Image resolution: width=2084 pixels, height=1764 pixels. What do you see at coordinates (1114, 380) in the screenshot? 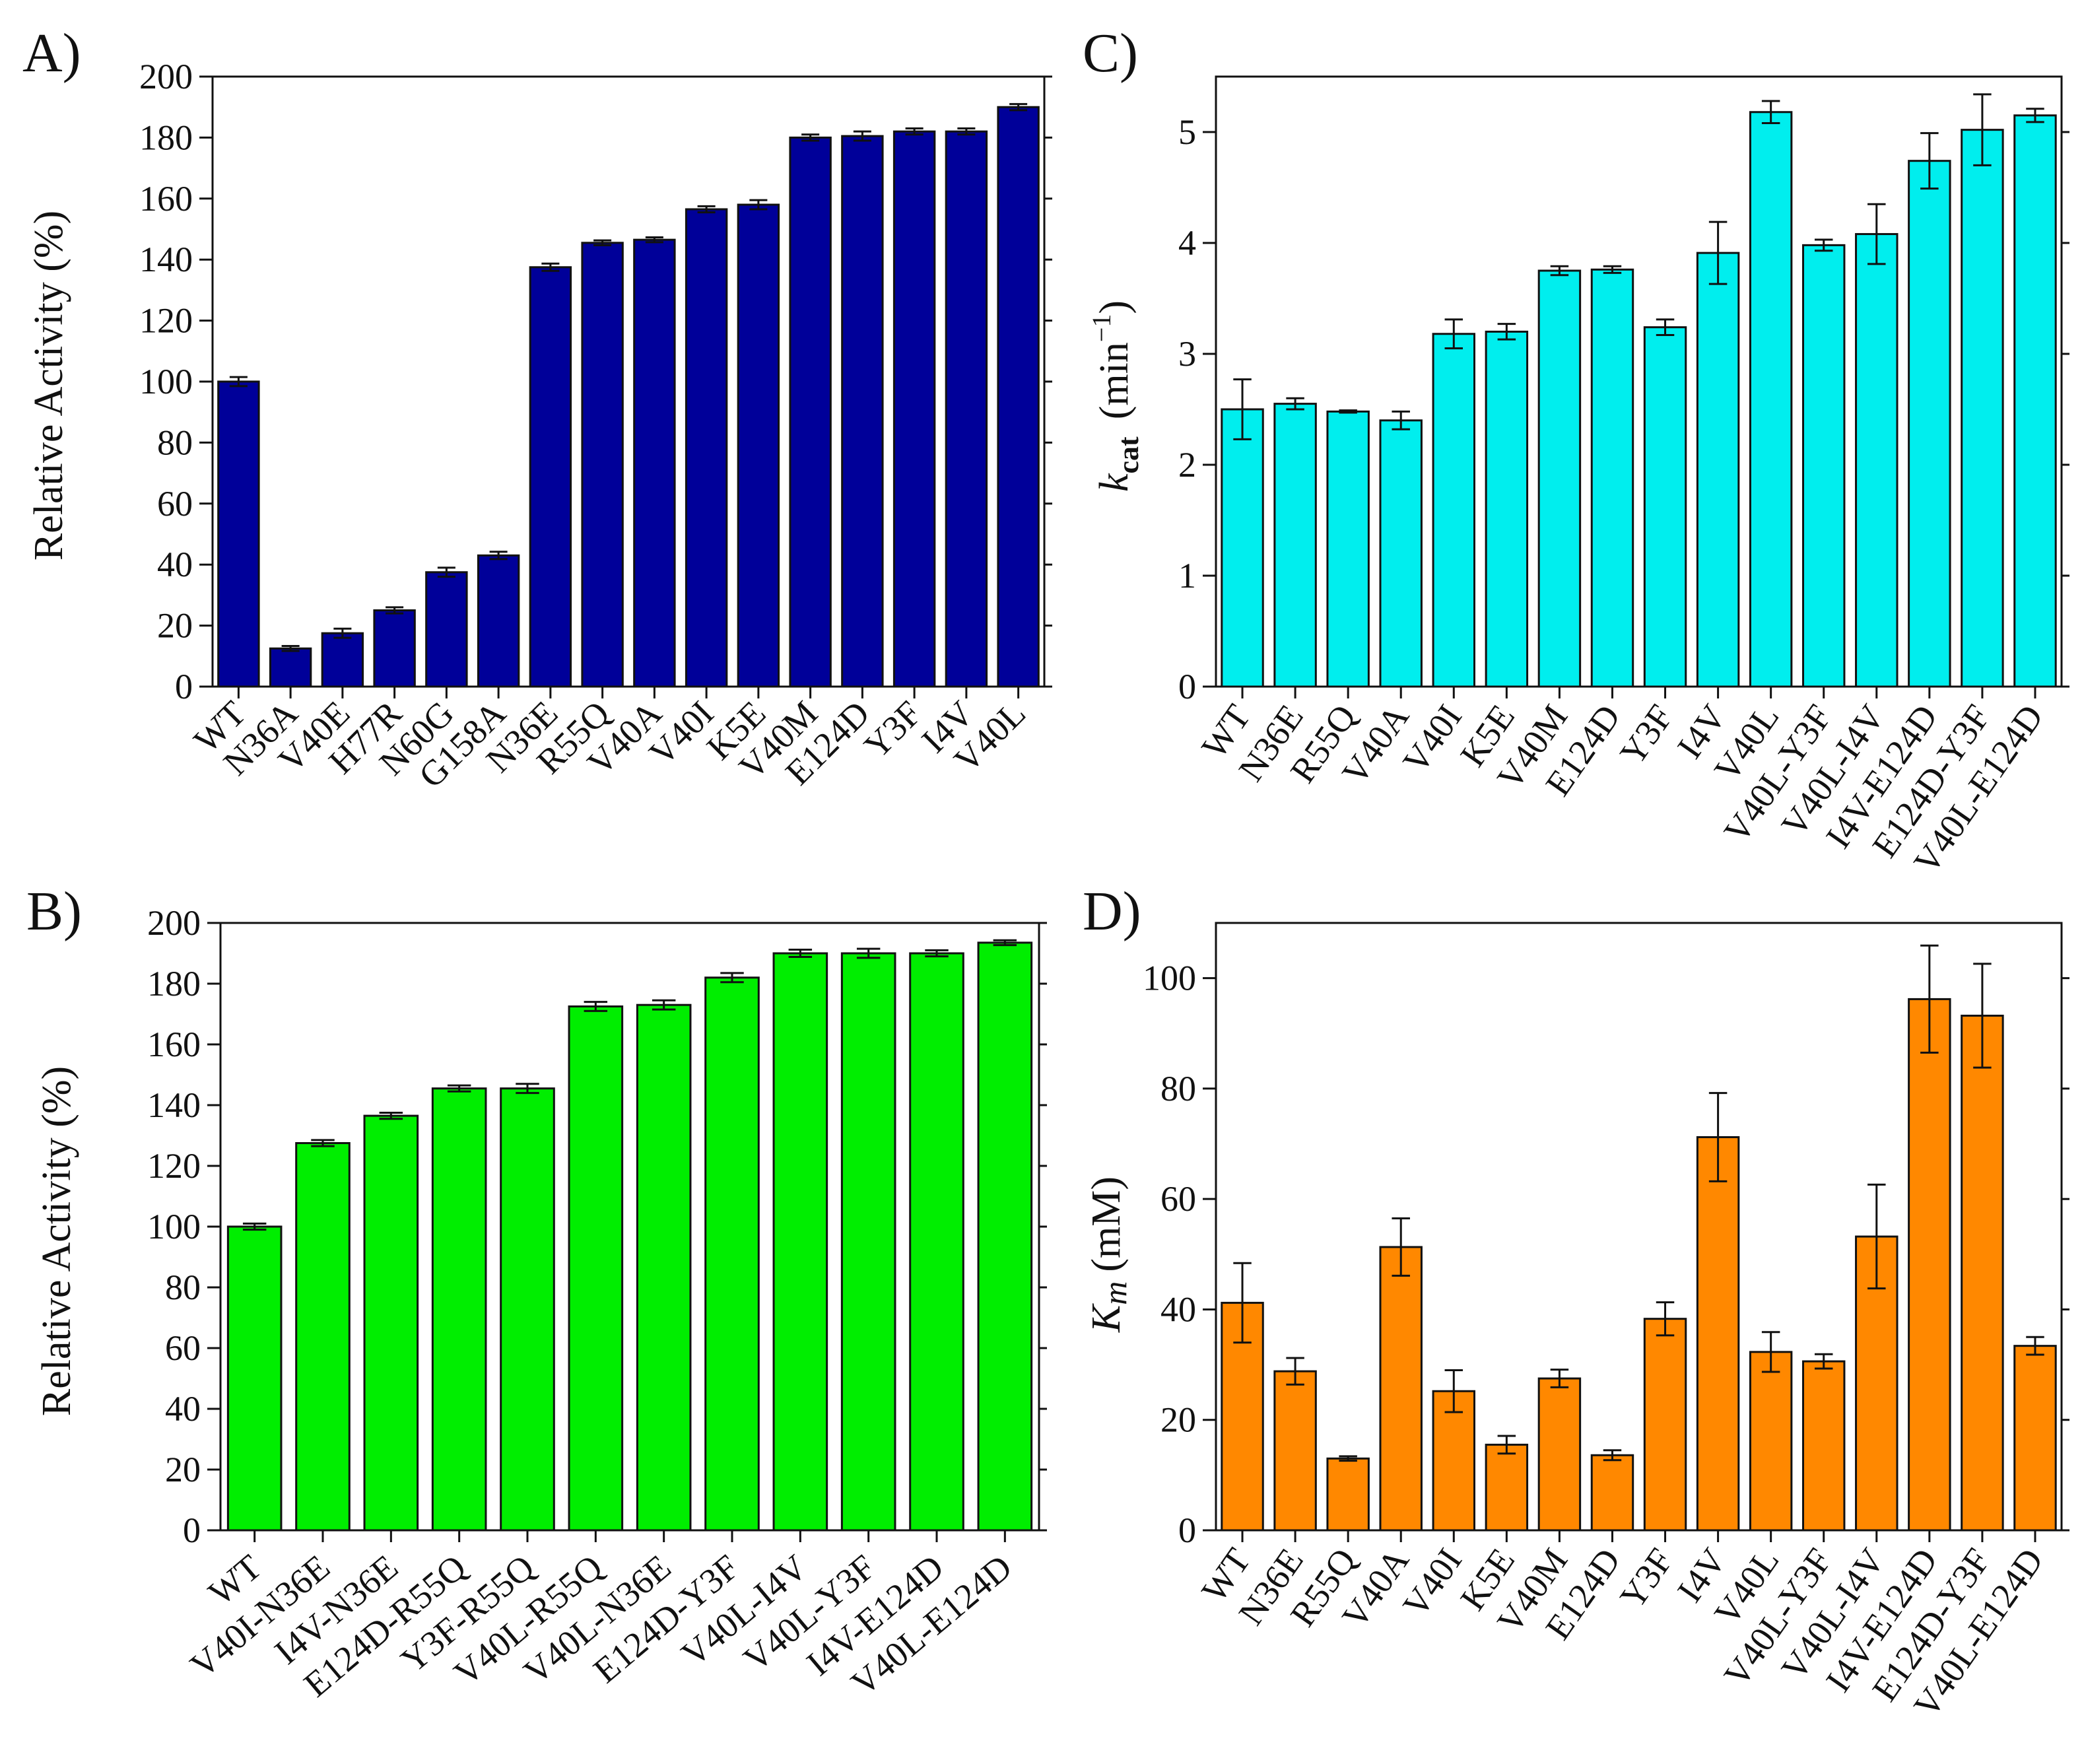
I see `panel-c-ylabel-units: (min` at bounding box center [1114, 380].